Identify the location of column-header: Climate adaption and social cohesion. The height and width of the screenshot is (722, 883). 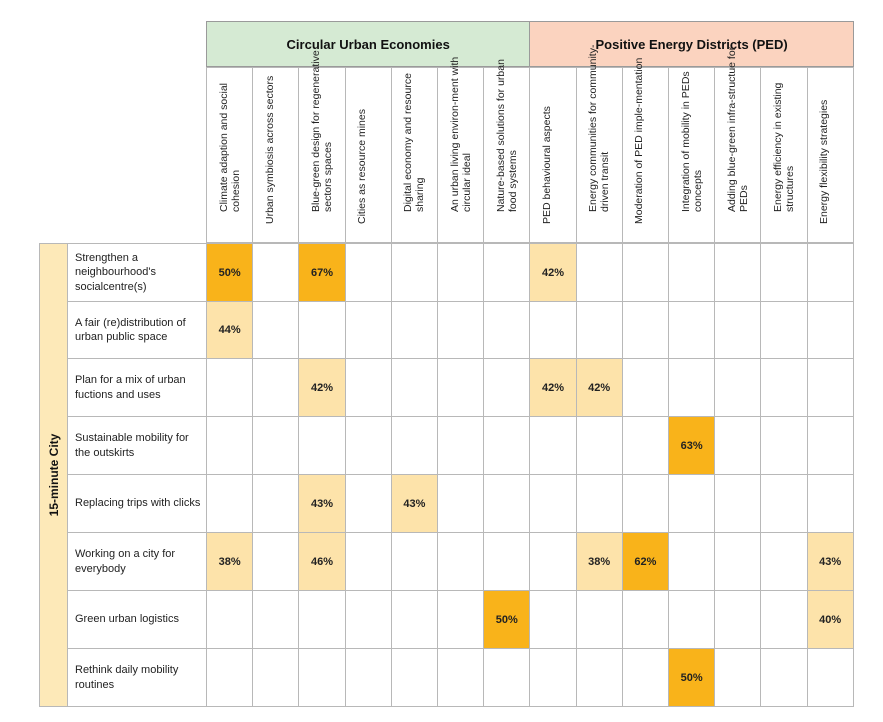
(230, 155).